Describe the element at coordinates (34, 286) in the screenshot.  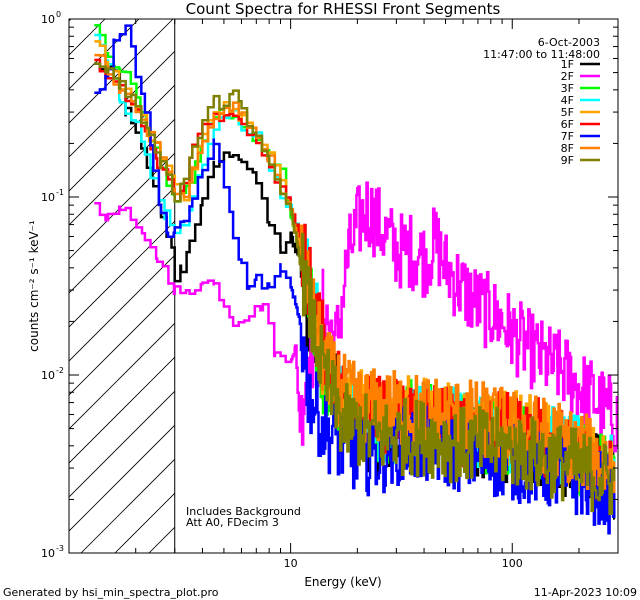
I see `y-axis-label: counts cm⁻² s⁻¹ keV⁻¹` at that location.